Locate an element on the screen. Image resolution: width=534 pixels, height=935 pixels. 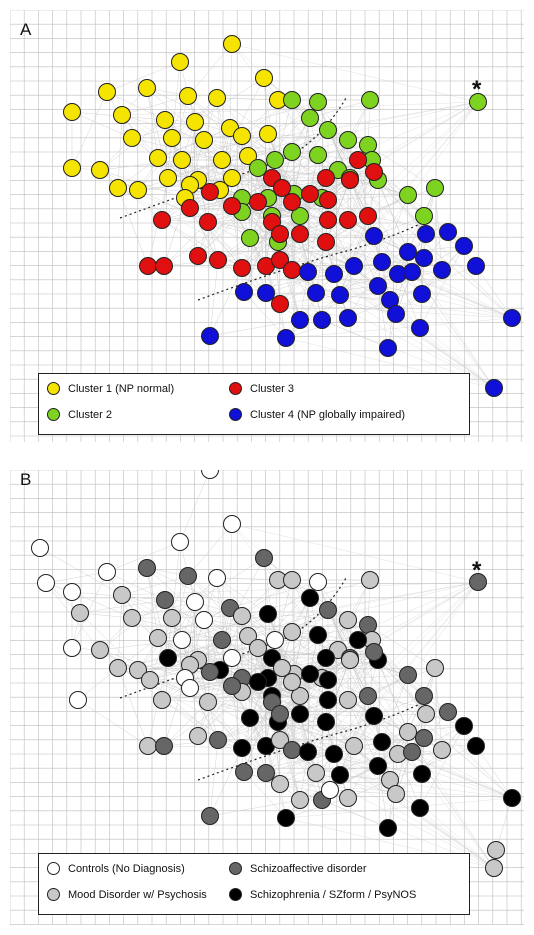
outlier-star-a: * is located at coordinates (476, 90).